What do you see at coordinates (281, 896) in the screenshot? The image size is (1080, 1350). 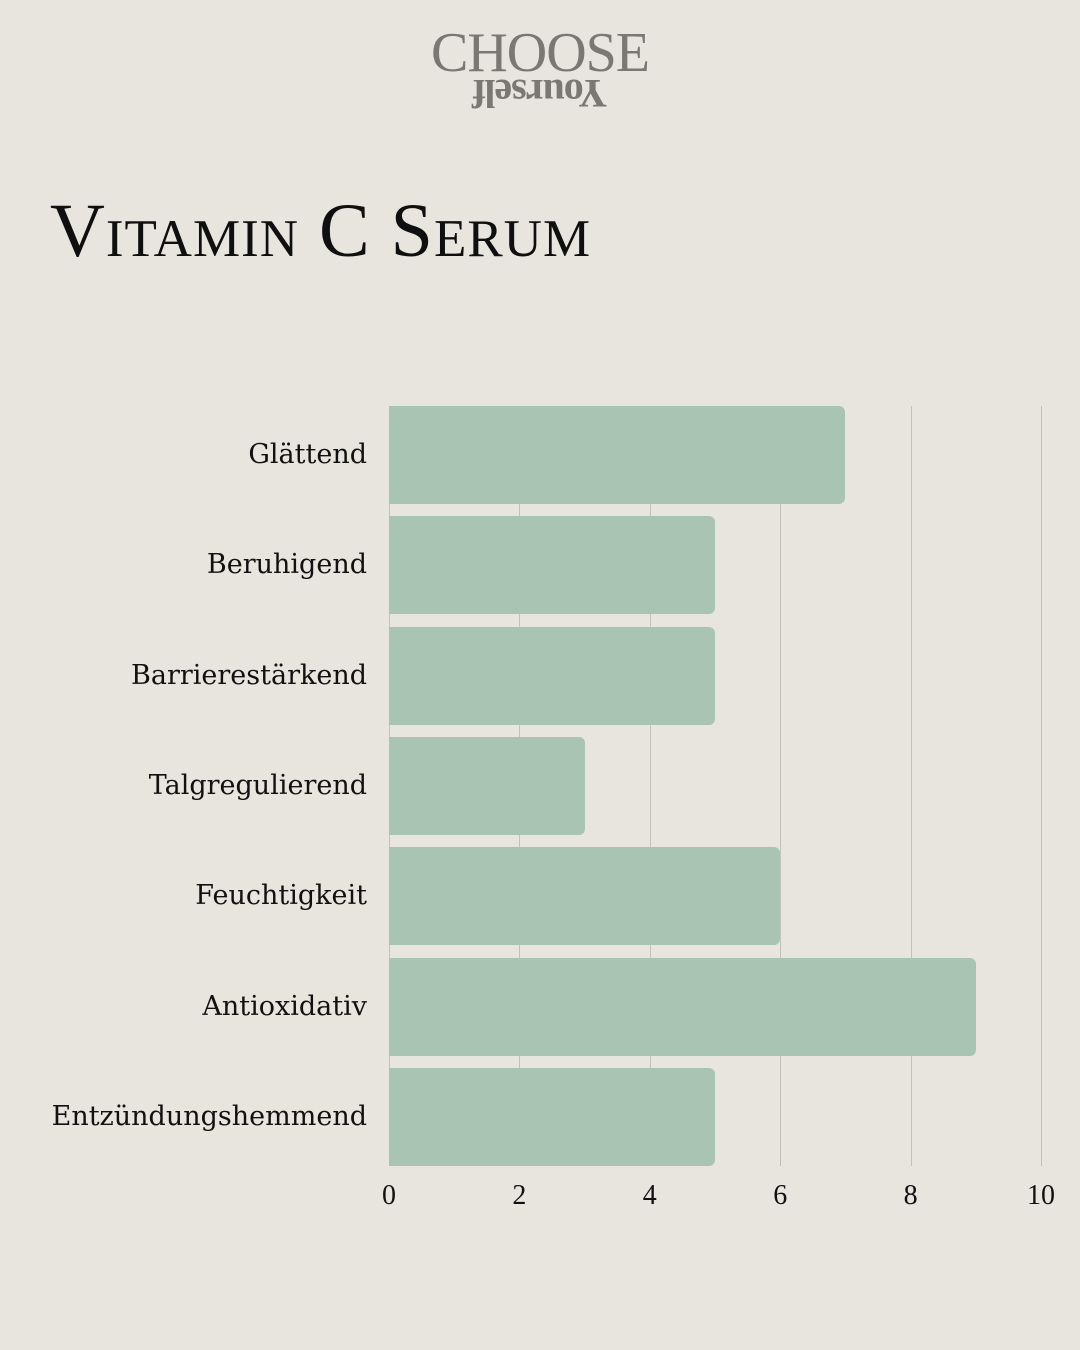 I see `category-label: Feuchtigkeit` at bounding box center [281, 896].